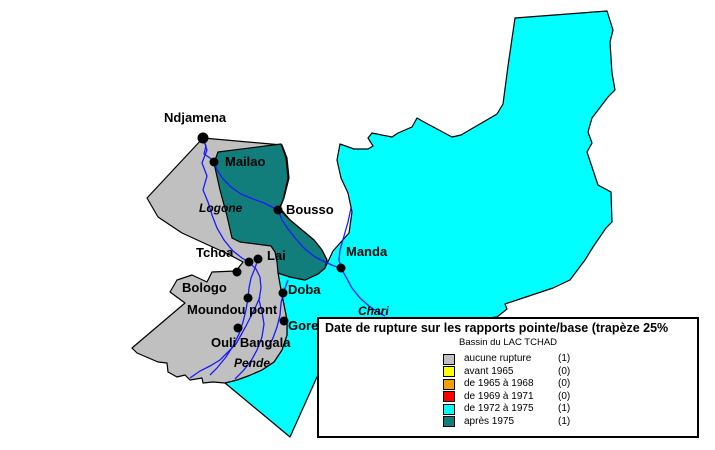  I want to click on legend-subtitle: Bassin du LAC TCHAD, so click(508, 342).